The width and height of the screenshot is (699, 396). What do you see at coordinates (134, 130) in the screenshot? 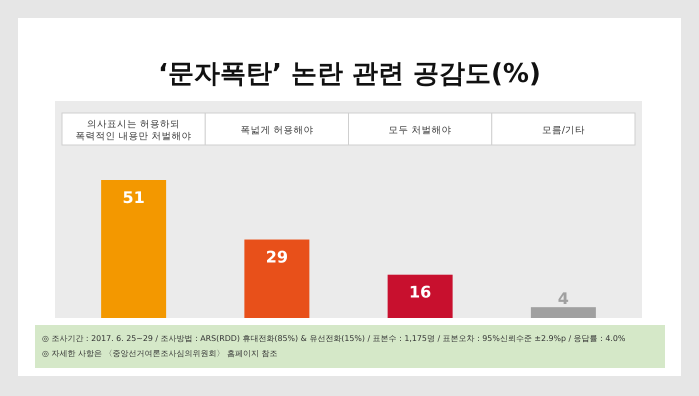
I see `x-tick-label: 의사표시는 허용하되 폭력적인 내용만 처벌해야` at bounding box center [134, 130].